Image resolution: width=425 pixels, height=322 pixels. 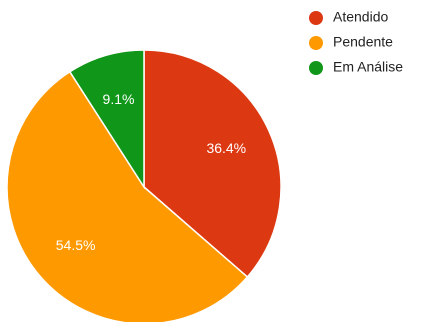 I want to click on legend: Atendido Pendente Em Análise, so click(x=356, y=42).